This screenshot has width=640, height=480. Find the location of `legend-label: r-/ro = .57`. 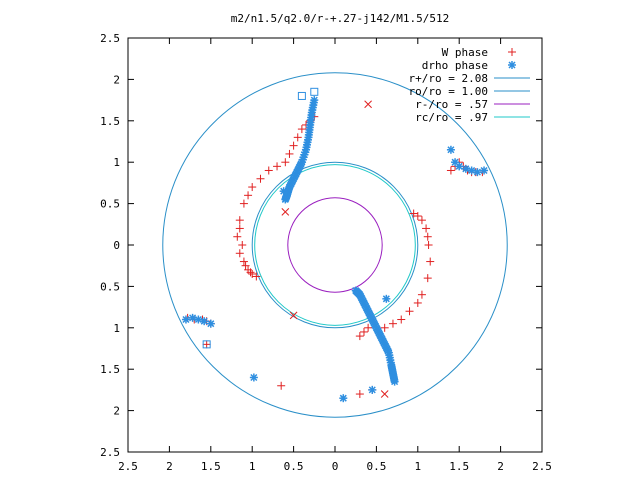

legend-label: r-/ro = .57 is located at coordinates (451, 104).